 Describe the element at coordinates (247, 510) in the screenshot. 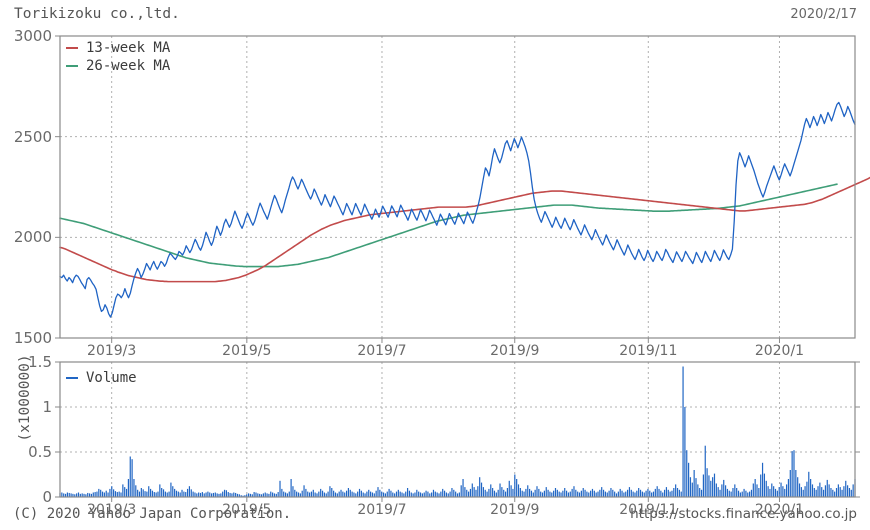

I see `volume-x-tick-1: 2019/5` at that location.